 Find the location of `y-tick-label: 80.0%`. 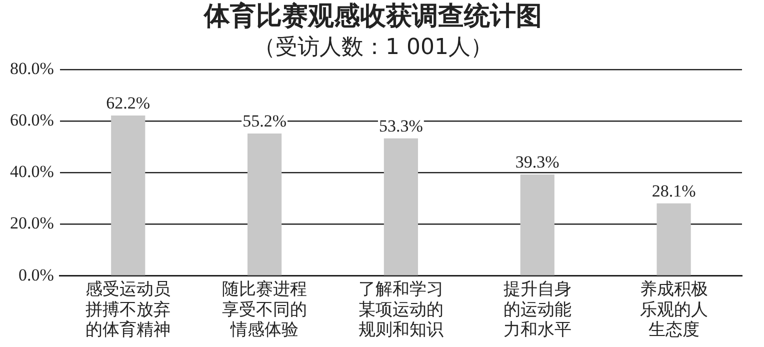

y-tick-label: 80.0% is located at coordinates (32, 68).